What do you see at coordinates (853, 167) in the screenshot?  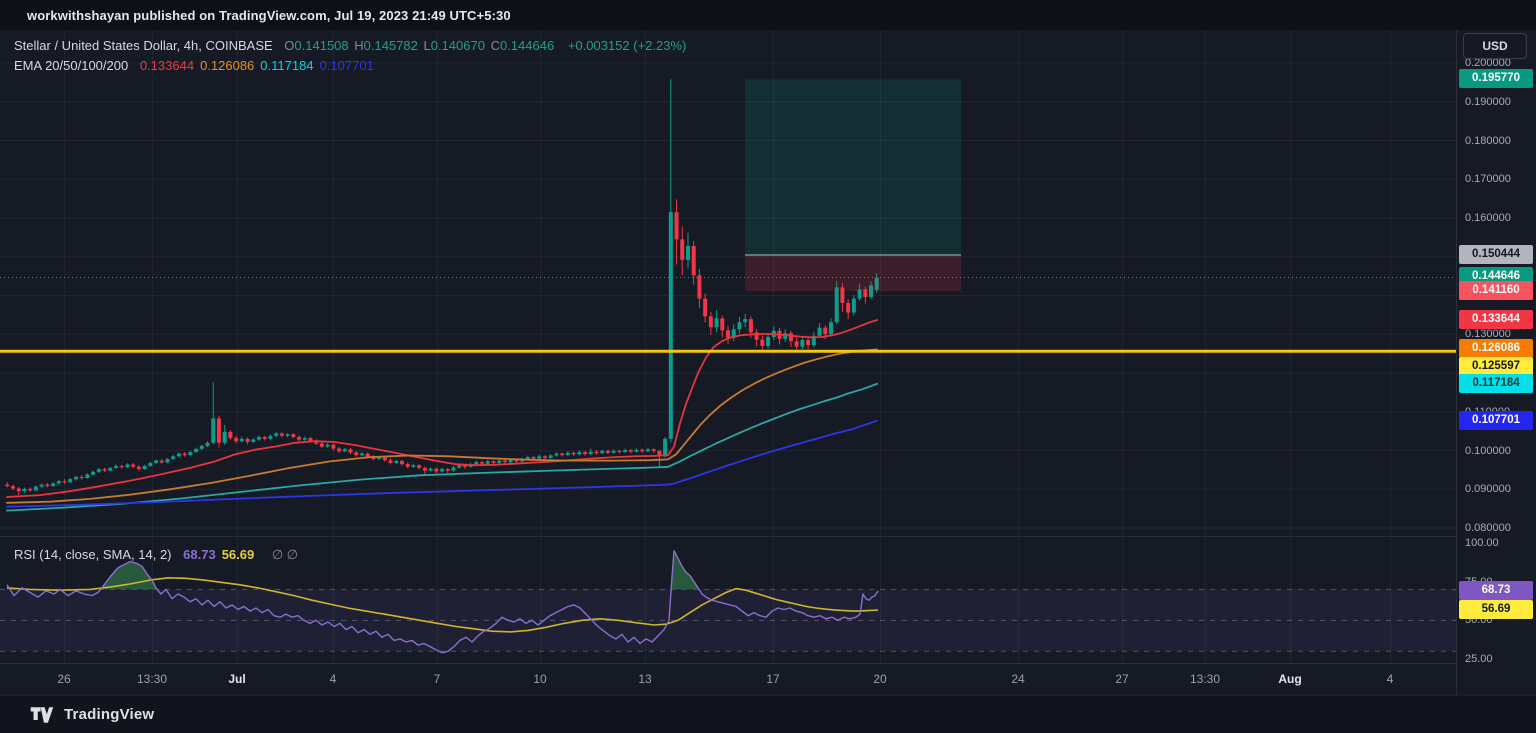 I see `position-profit-zone` at bounding box center [853, 167].